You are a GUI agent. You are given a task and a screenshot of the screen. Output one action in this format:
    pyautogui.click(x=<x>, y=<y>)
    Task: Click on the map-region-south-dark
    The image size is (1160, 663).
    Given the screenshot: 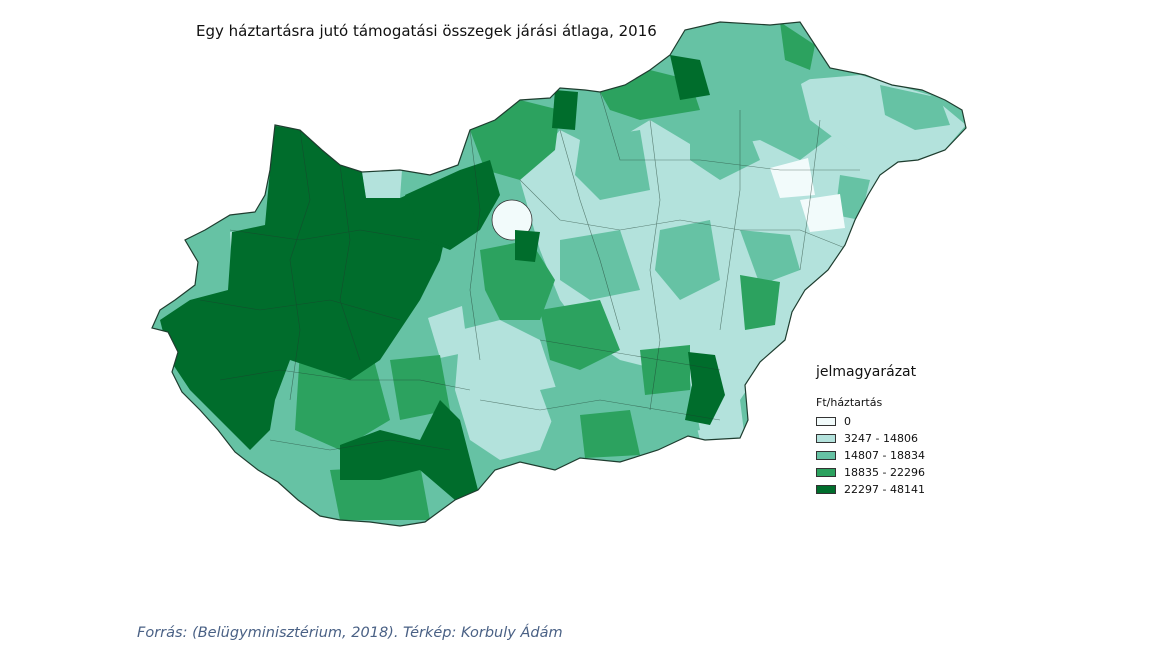 What is the action you would take?
    pyautogui.click(x=409, y=450)
    